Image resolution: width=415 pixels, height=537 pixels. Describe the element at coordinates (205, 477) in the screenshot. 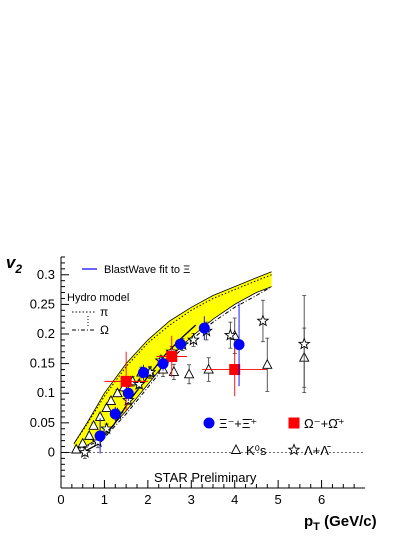

I see `star-preliminary-label: STAR Preliminary` at that location.